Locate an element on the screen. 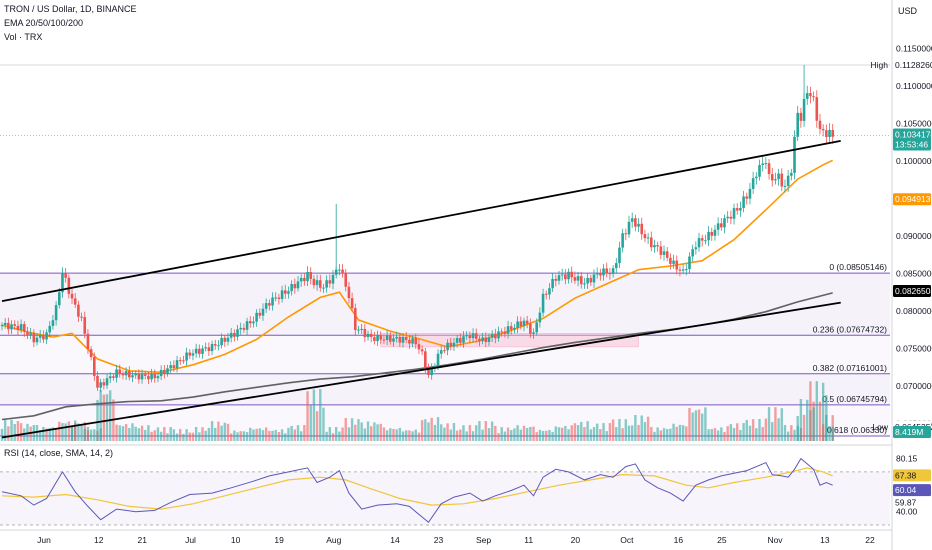 Image resolution: width=932 pixels, height=550 pixels. time-axis-tick: Nov is located at coordinates (775, 540).